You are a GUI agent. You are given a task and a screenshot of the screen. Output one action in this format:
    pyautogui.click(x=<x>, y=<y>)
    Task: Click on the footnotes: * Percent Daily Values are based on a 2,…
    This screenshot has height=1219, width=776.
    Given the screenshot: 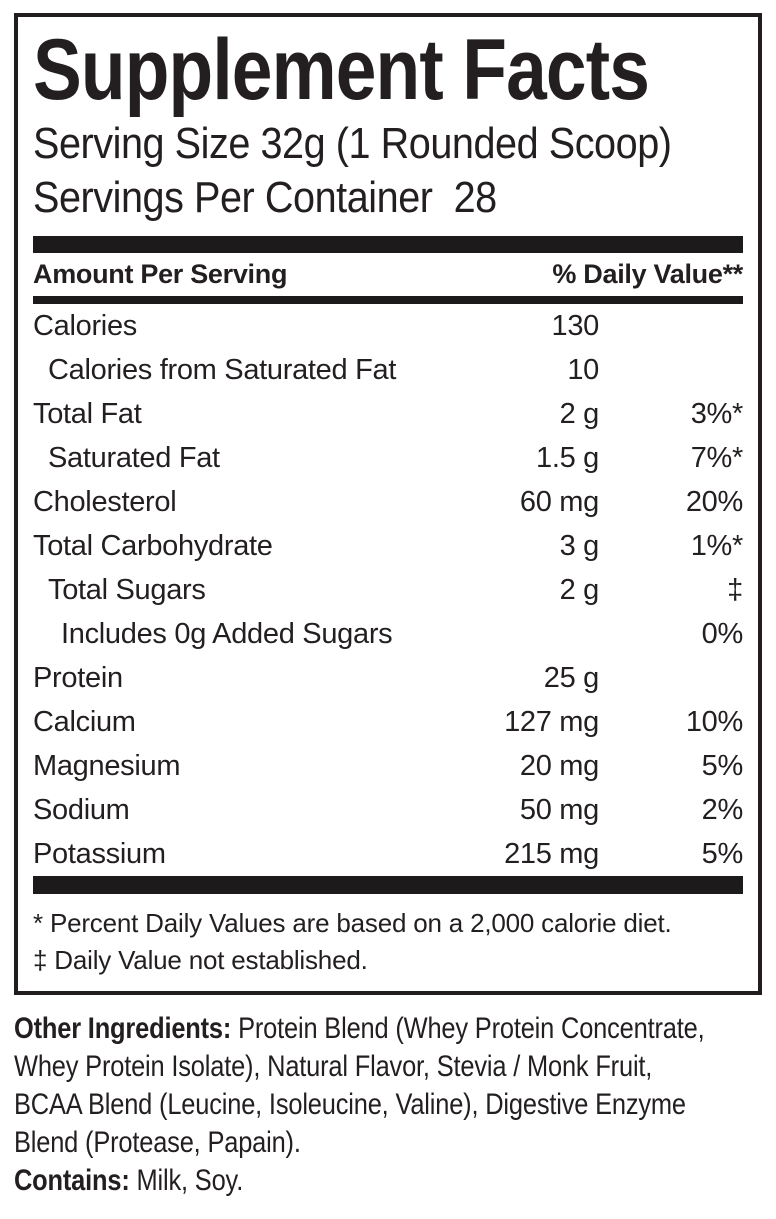 What is the action you would take?
    pyautogui.click(x=388, y=942)
    